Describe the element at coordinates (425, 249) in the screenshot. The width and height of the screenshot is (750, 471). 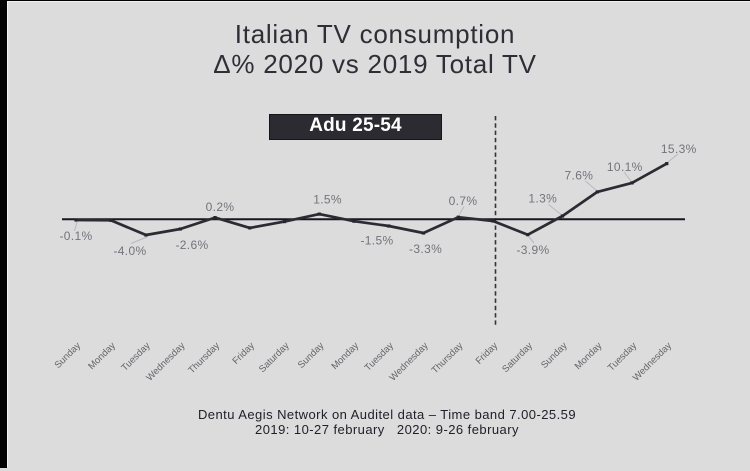
I see `svg-text: -3.3%` at that location.